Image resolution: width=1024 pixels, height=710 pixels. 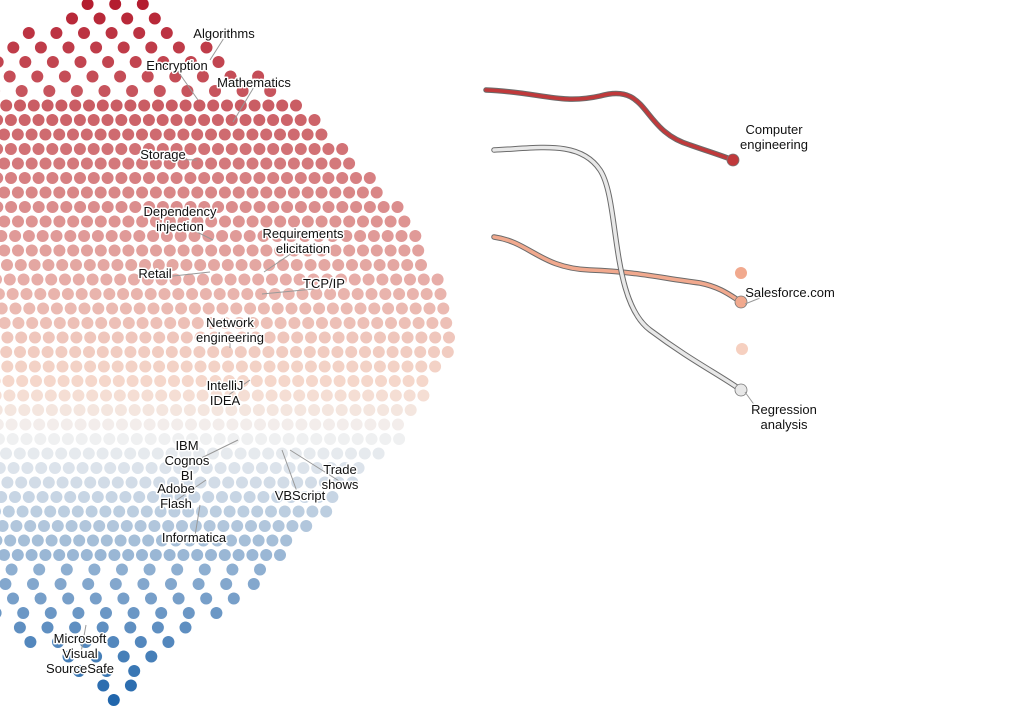 What do you see at coordinates (197, 523) in the screenshot?
I see `skill-leader-line` at bounding box center [197, 523].